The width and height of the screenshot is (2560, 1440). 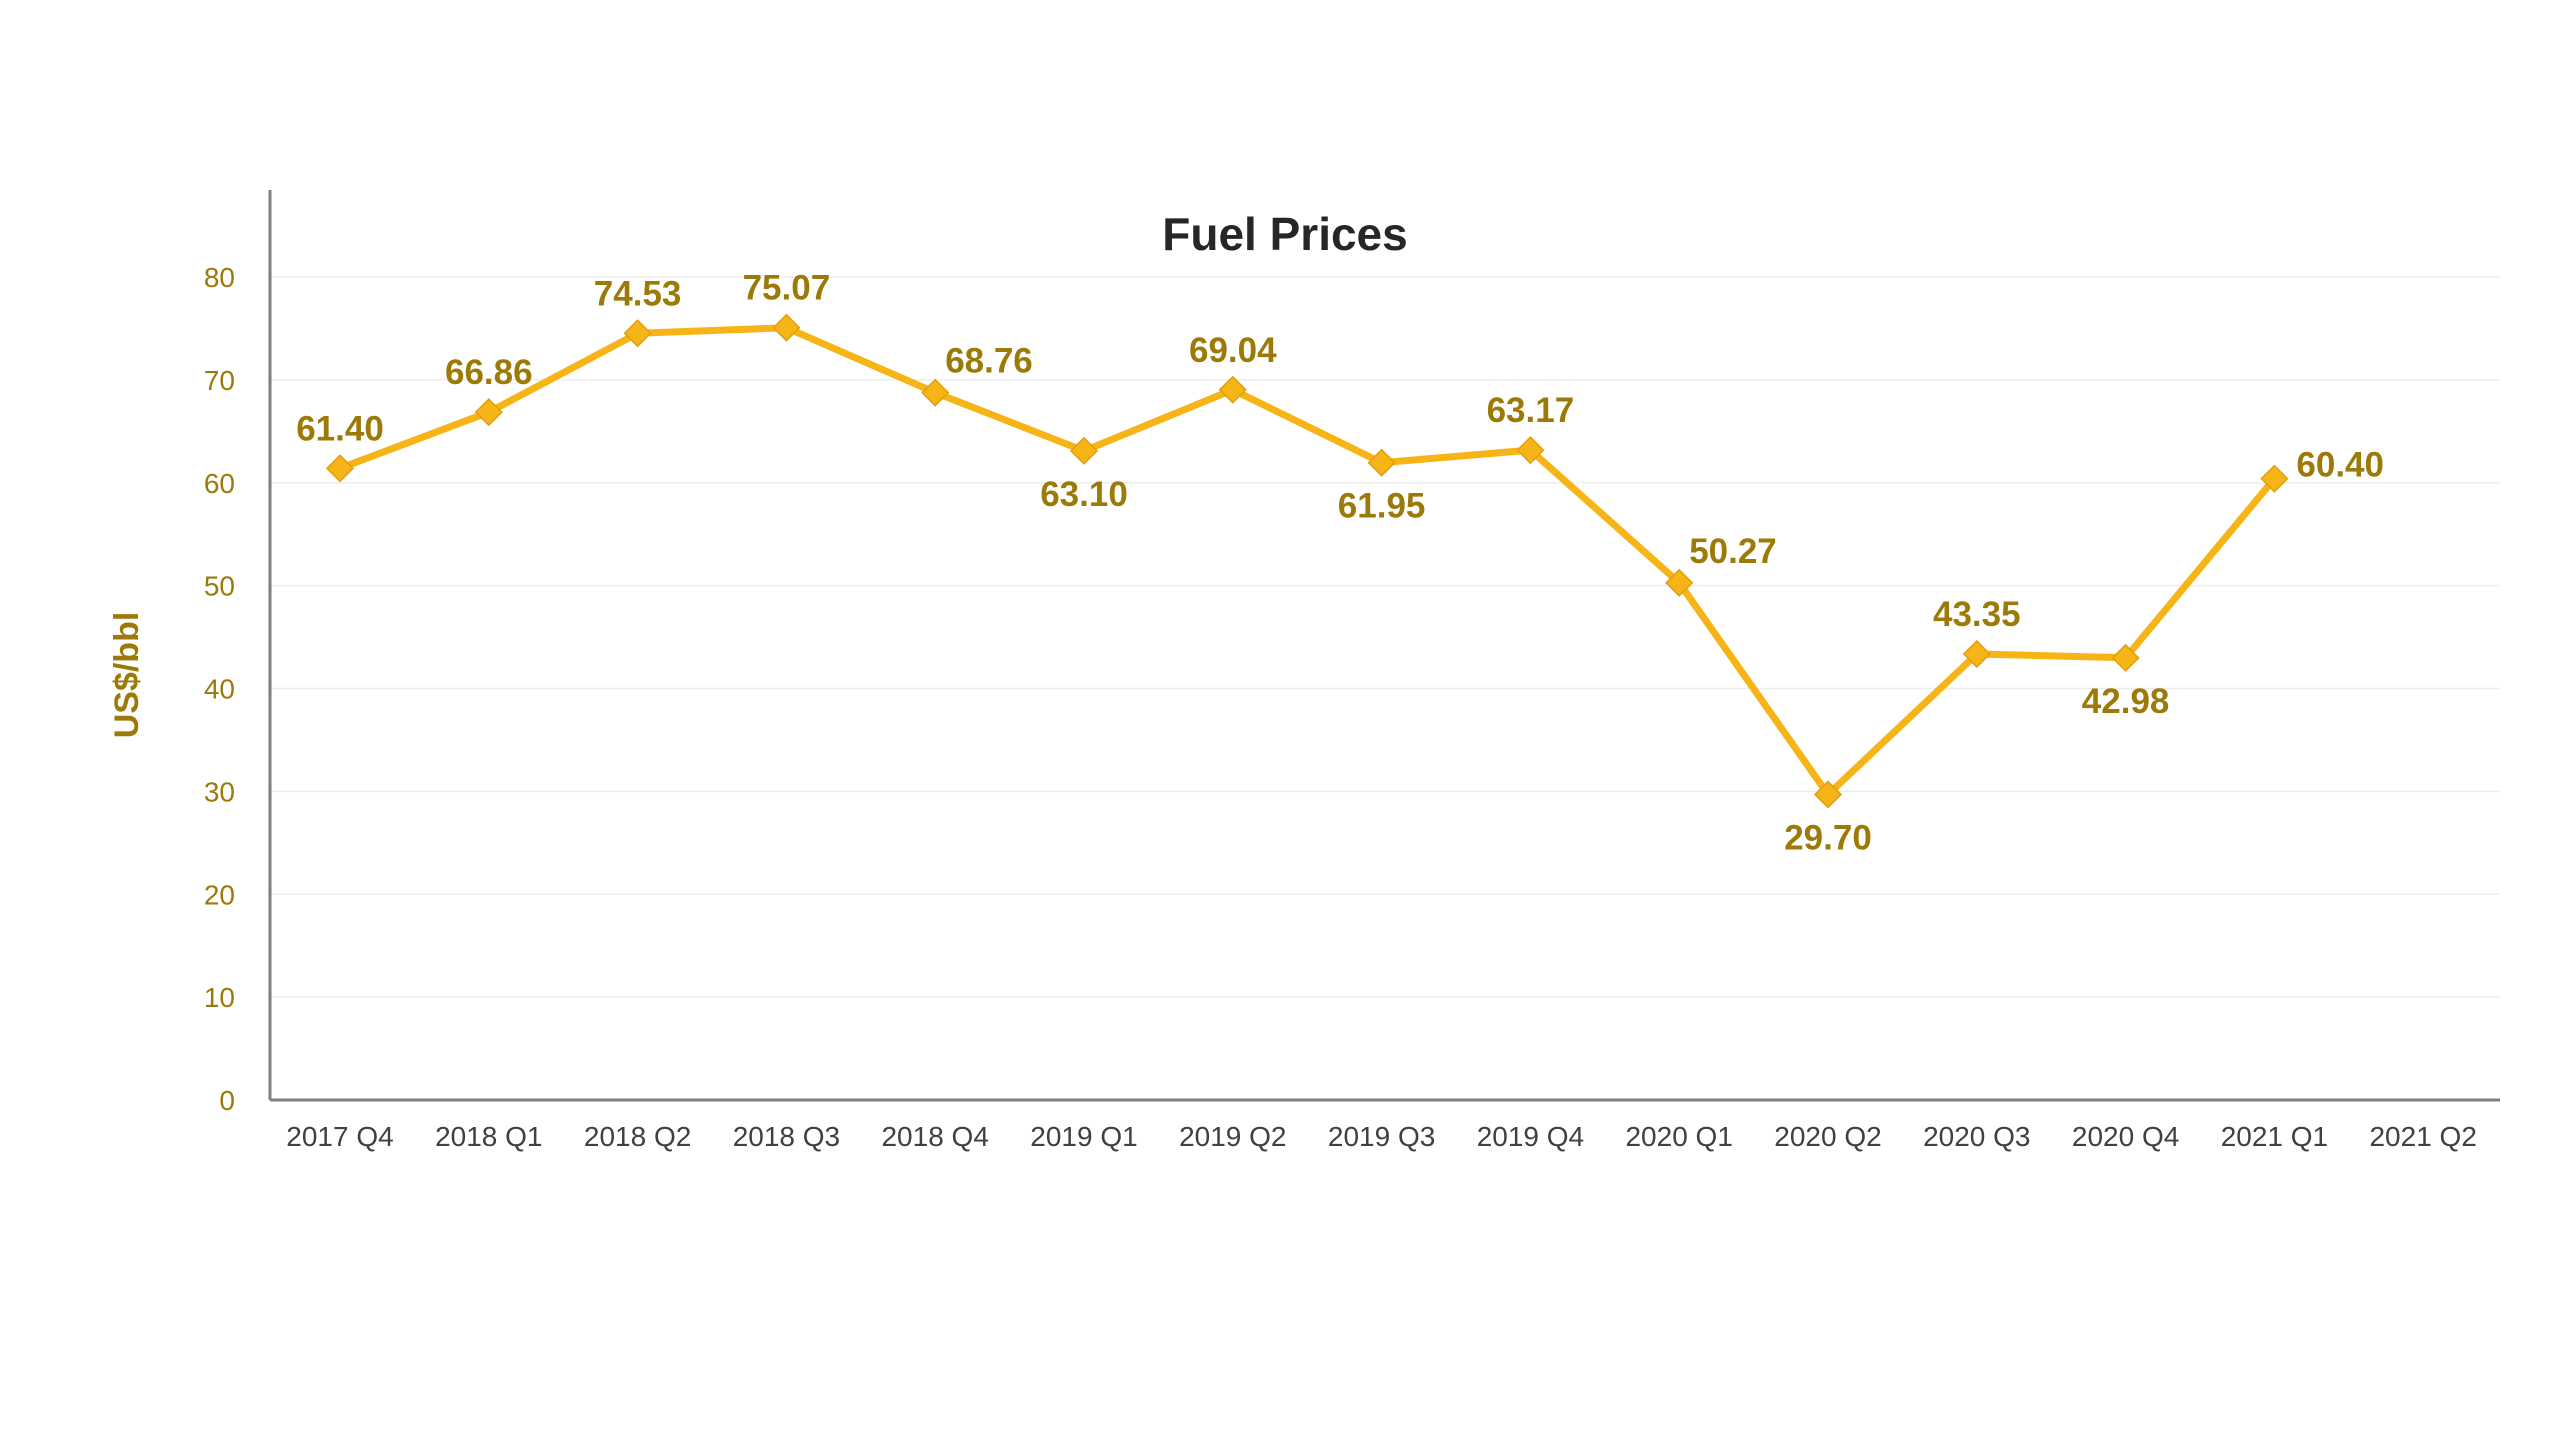 What do you see at coordinates (638, 293) in the screenshot?
I see `data-label: 74.53` at bounding box center [638, 293].